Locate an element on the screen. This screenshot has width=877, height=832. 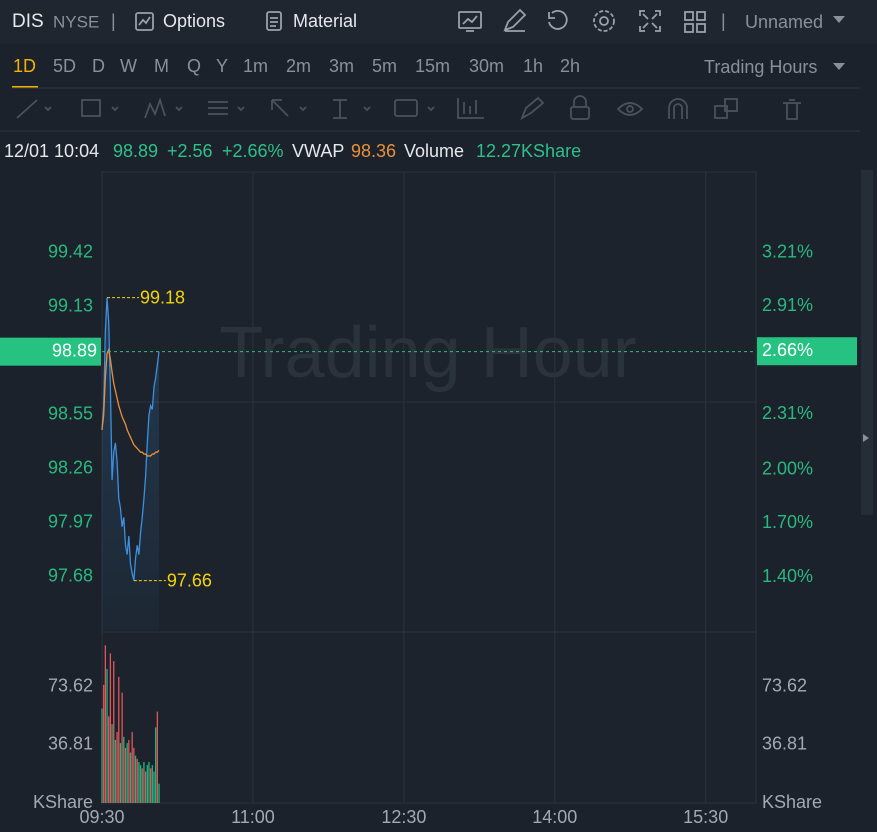
timeframe-button: 1m is located at coordinates (255, 66).